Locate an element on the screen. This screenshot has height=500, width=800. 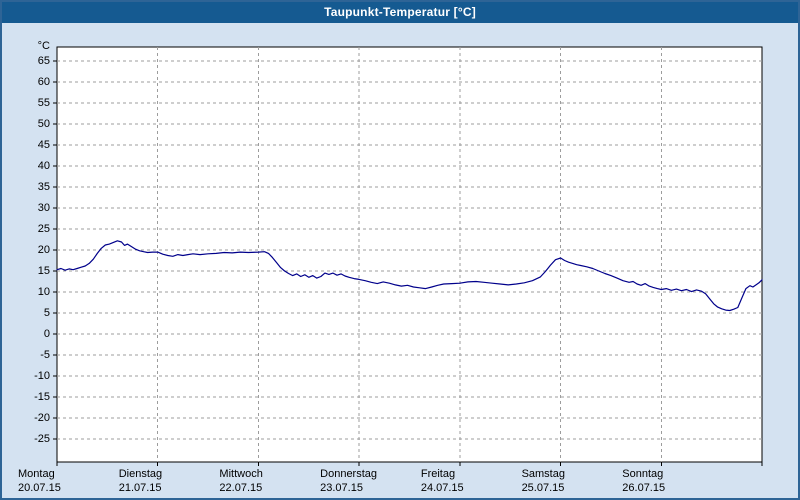
x-date-label: 25.07.15 is located at coordinates (543, 488).